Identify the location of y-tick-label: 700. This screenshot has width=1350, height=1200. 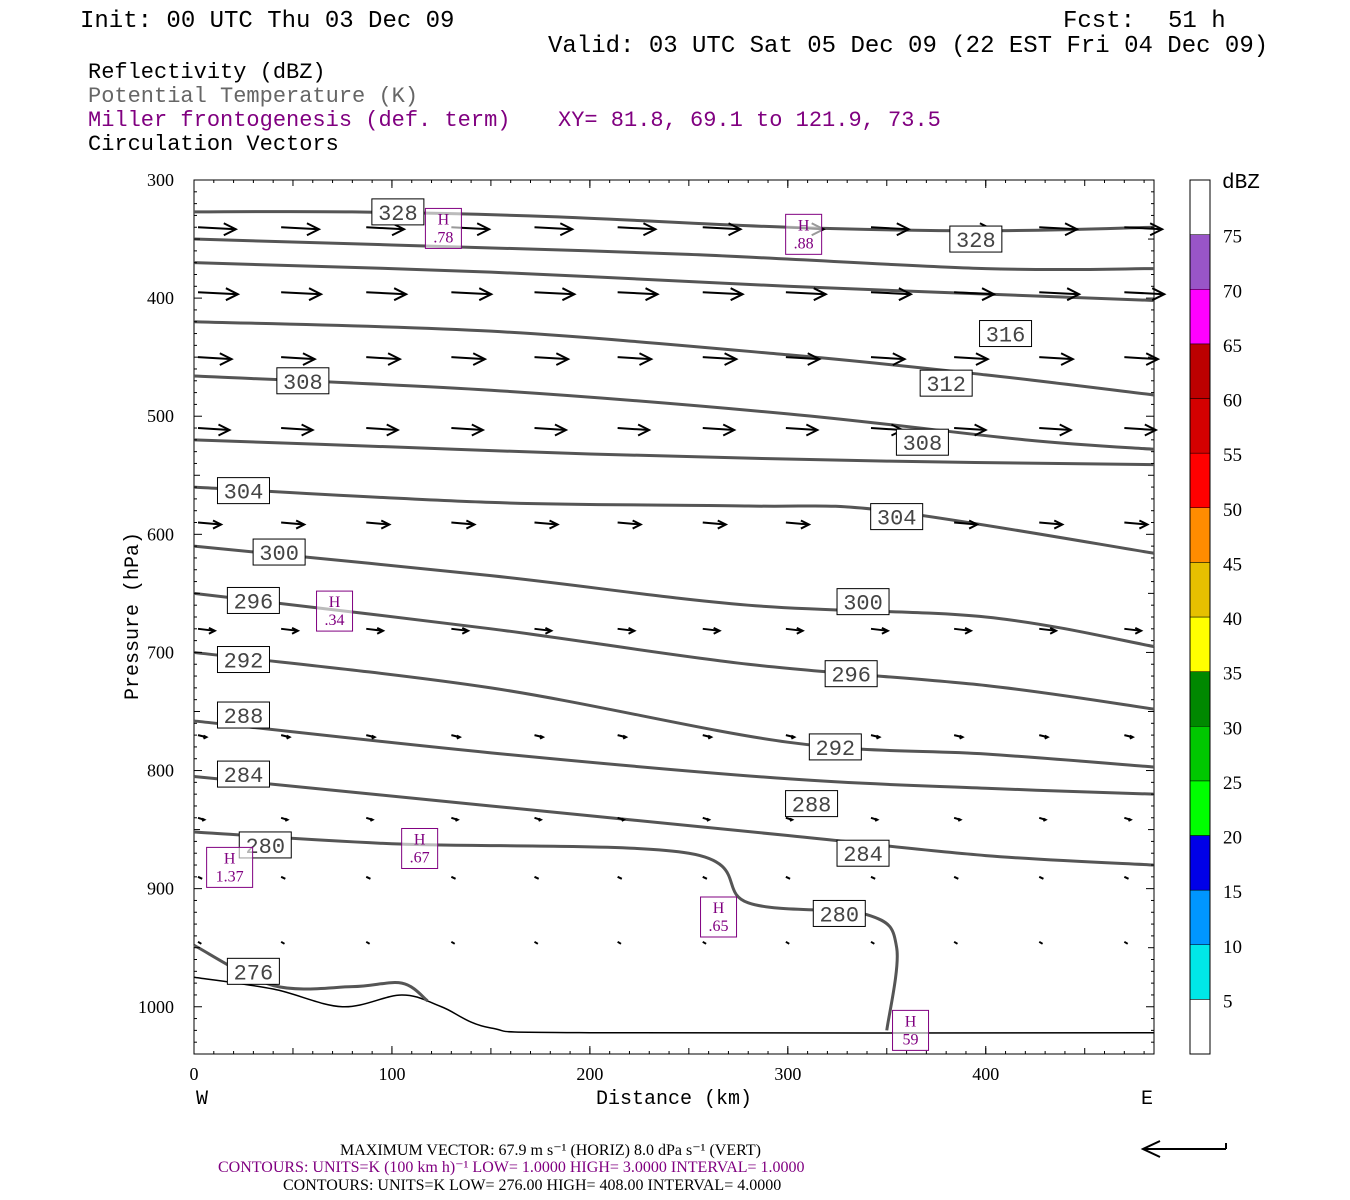
(160, 652).